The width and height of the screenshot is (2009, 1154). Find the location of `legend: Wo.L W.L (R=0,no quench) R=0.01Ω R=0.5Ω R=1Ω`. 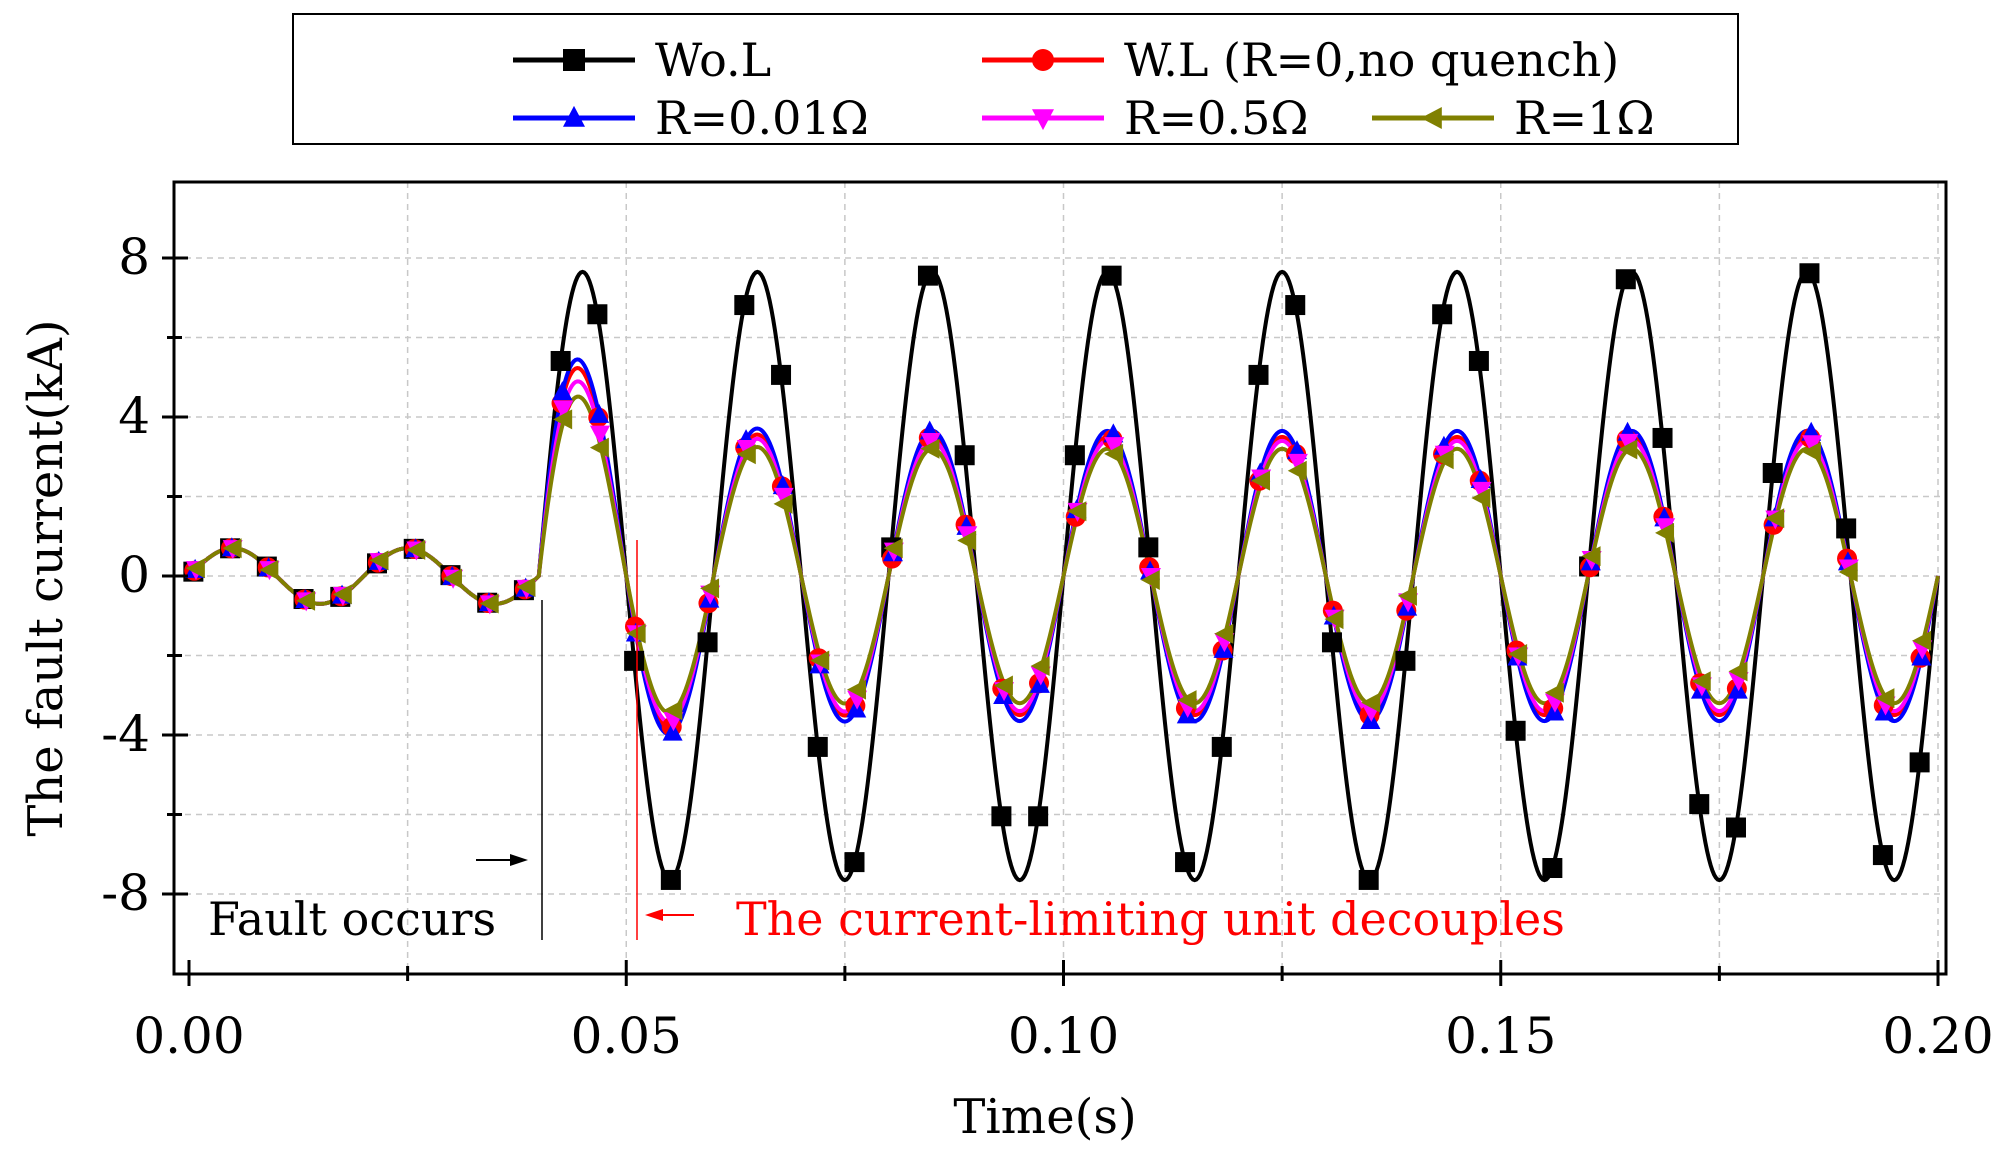

legend: Wo.L W.L (R=0,no quench) R=0.01Ω R=0.5Ω R=1Ω is located at coordinates (1015, 79).